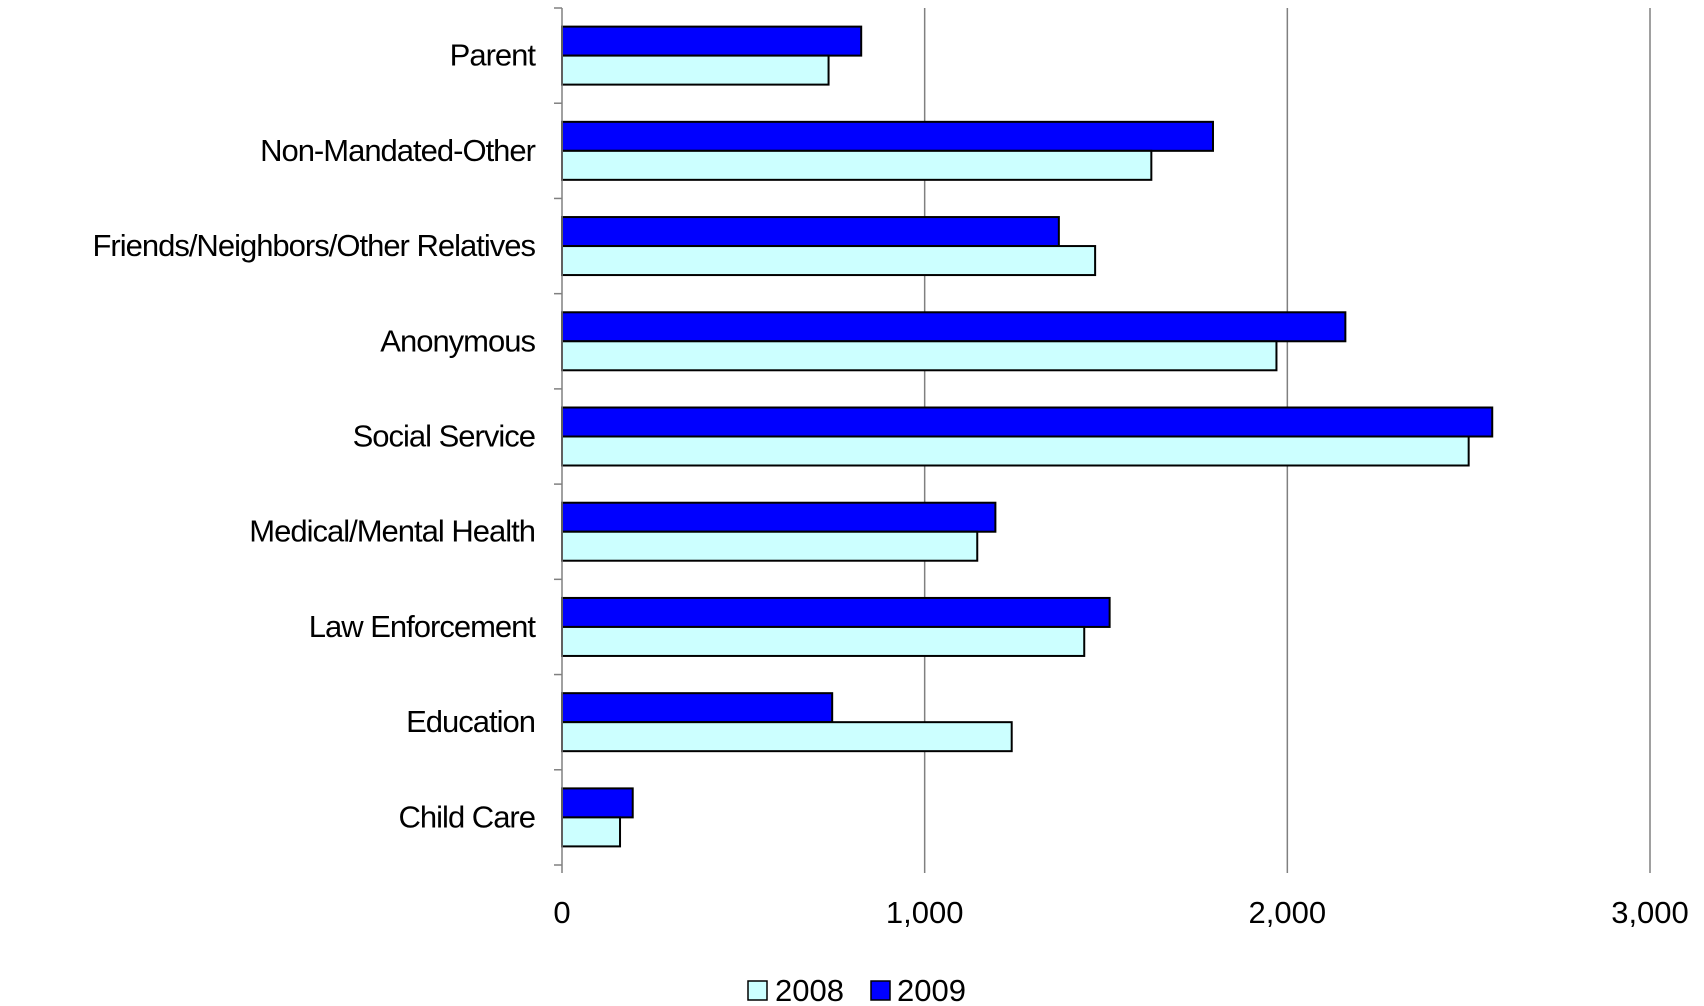 Image resolution: width=1704 pixels, height=1006 pixels. What do you see at coordinates (757, 990) in the screenshot?
I see `legend-swatch-2008` at bounding box center [757, 990].